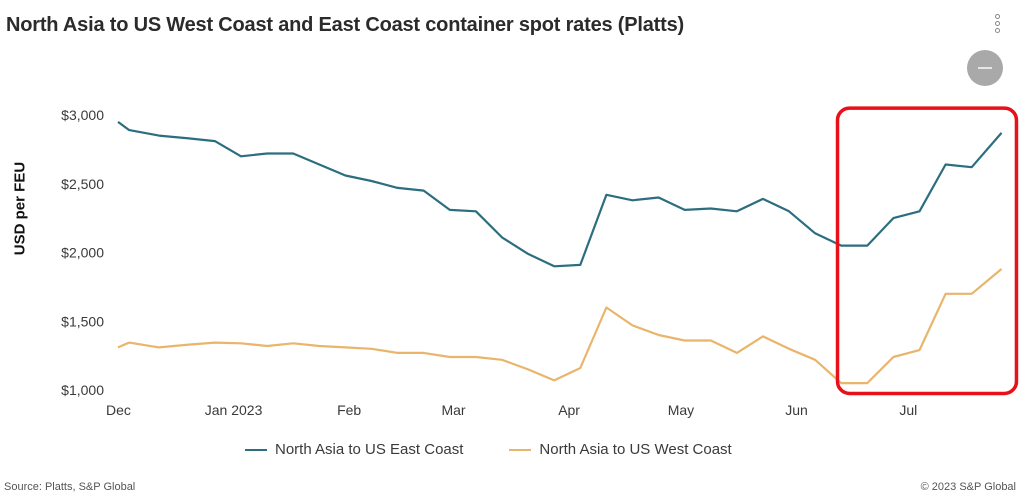 The image size is (1024, 497). I want to click on y-tick-labels: $1,000 $1,500 $2,000 $2,500 $3,000, so click(82, 252).